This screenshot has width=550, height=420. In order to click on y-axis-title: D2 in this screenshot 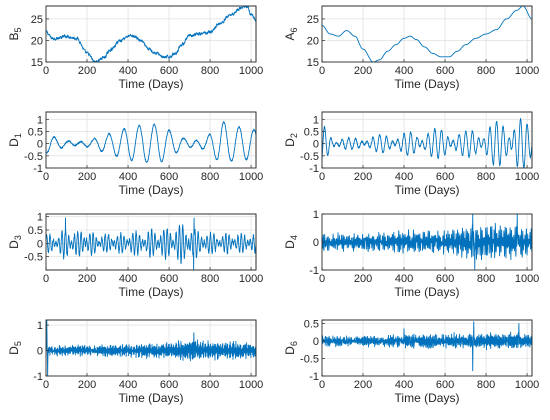, I will do `click(291, 140)`.